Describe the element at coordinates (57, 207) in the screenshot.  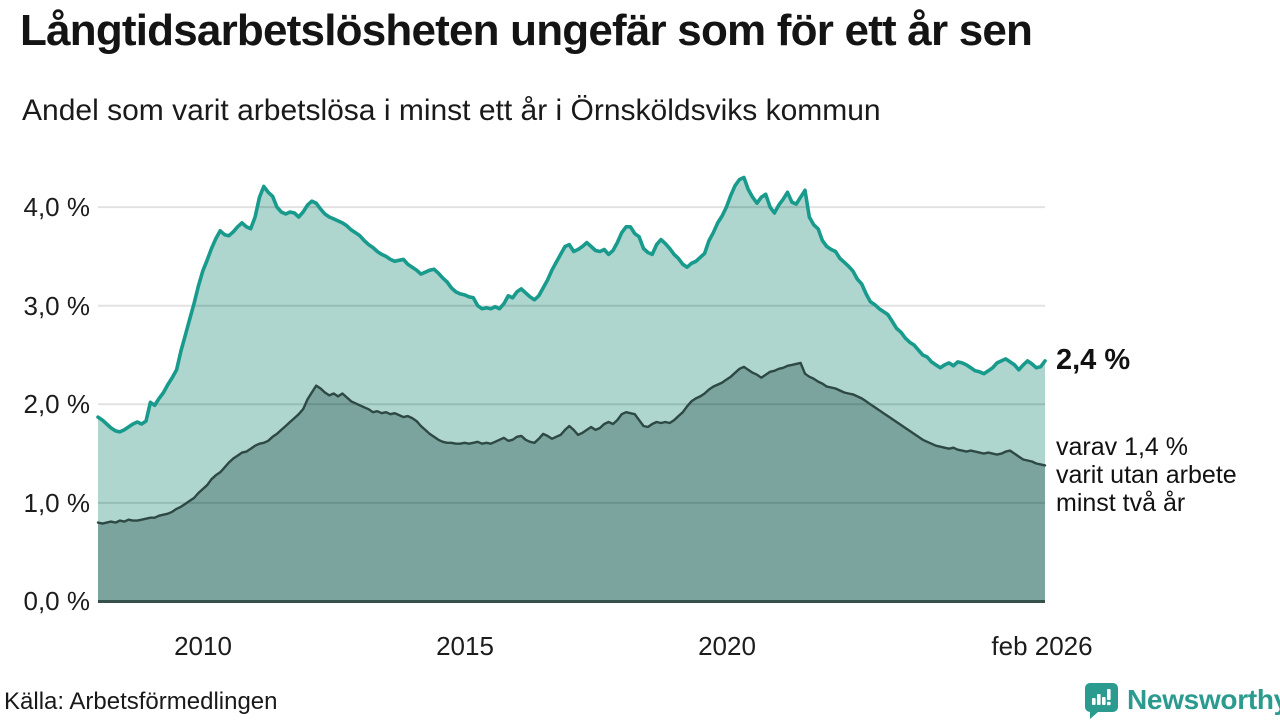
I see `y-axis-tick-4: 4,0 %` at that location.